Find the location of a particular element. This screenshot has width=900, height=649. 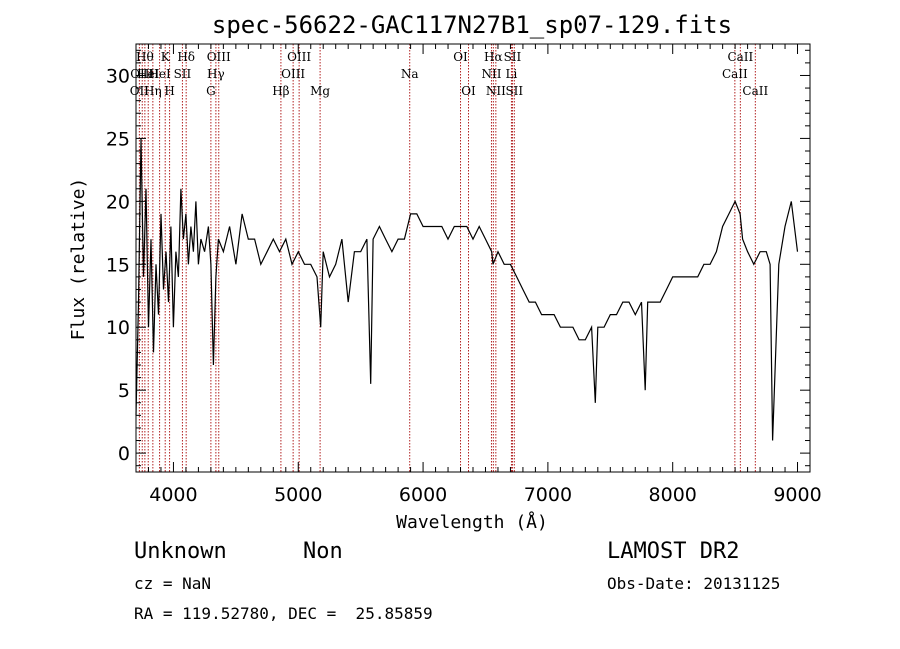

marker-label: Hδ is located at coordinates (186, 57).